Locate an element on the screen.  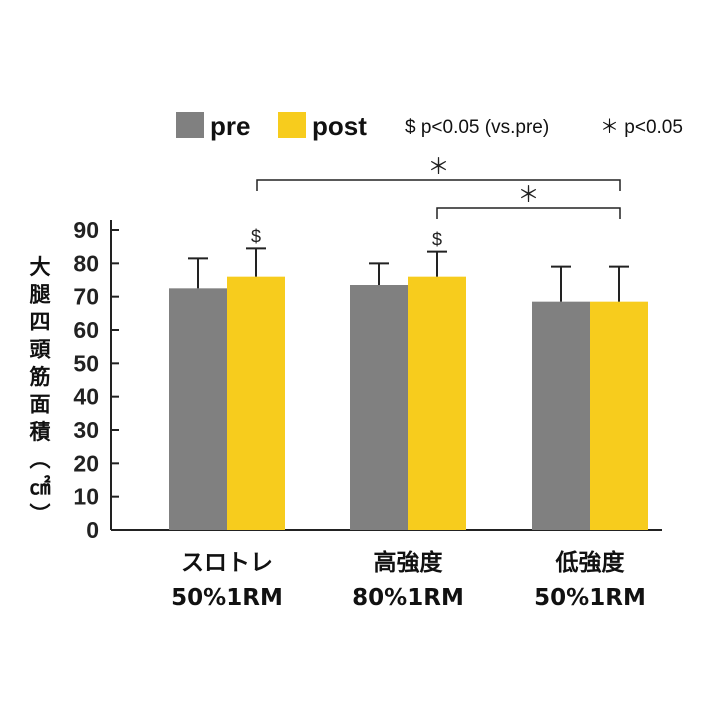
error-bars is located at coordinates (408, 274).